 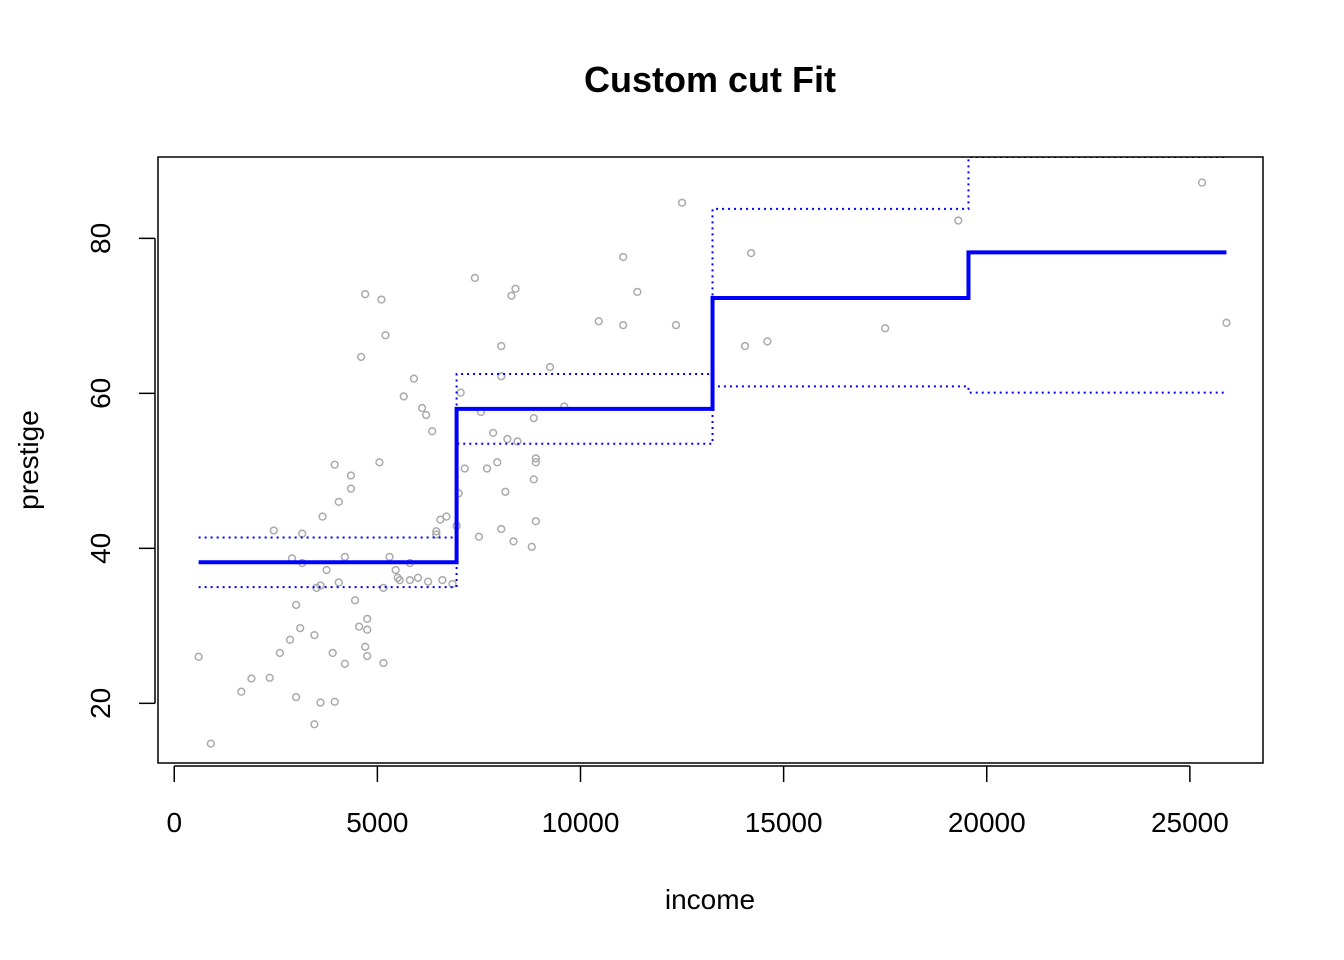 What do you see at coordinates (100, 238) in the screenshot?
I see `y-tick-label: 80` at bounding box center [100, 238].